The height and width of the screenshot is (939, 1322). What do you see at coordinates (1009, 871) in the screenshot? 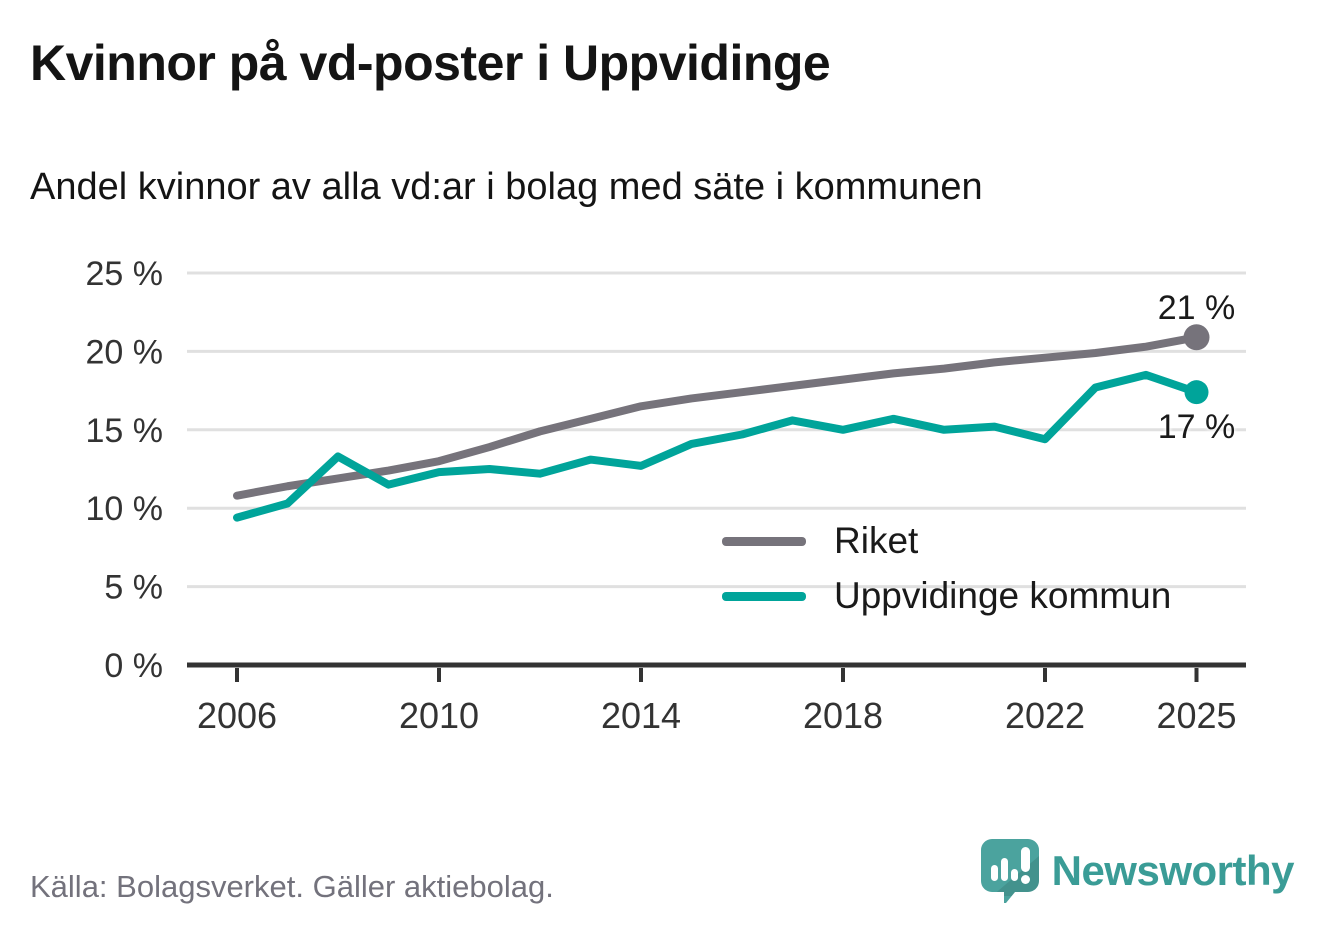
I see `newsworthy-logo-icon` at bounding box center [1009, 871].